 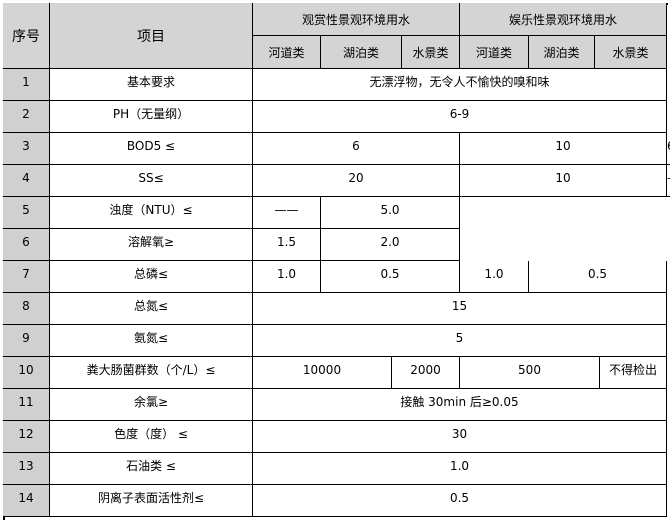 What do you see at coordinates (26, 36) in the screenshot?
I see `header-seq: 序号` at bounding box center [26, 36].